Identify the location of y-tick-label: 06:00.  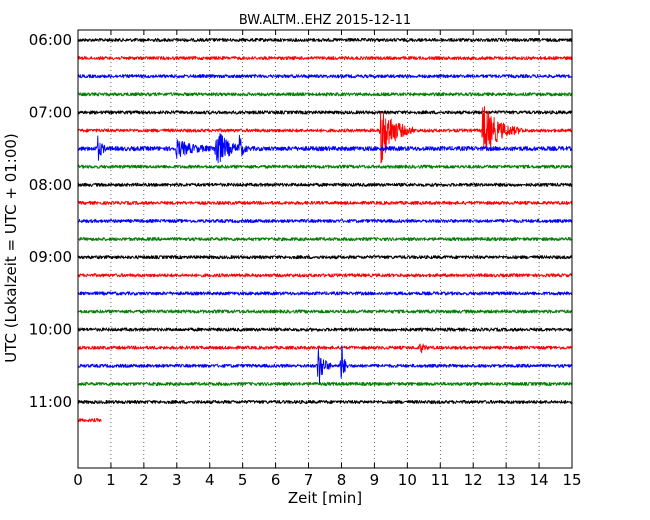
(50, 40).